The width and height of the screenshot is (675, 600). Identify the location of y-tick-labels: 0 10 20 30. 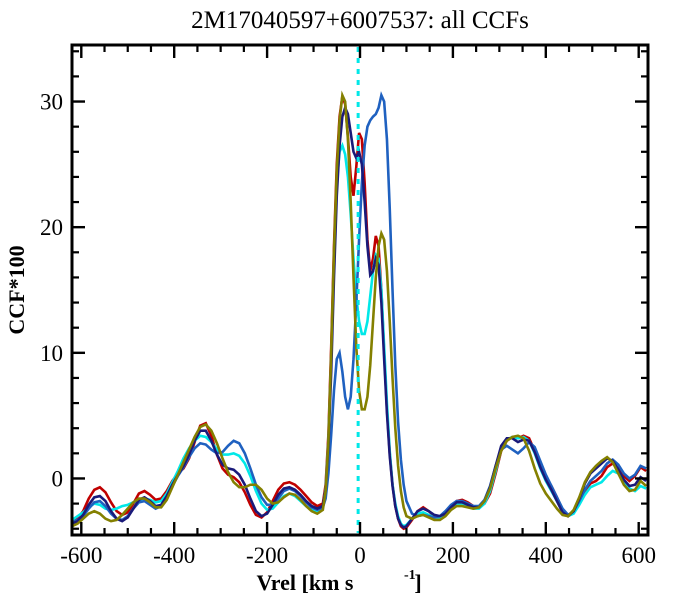
(51, 291).